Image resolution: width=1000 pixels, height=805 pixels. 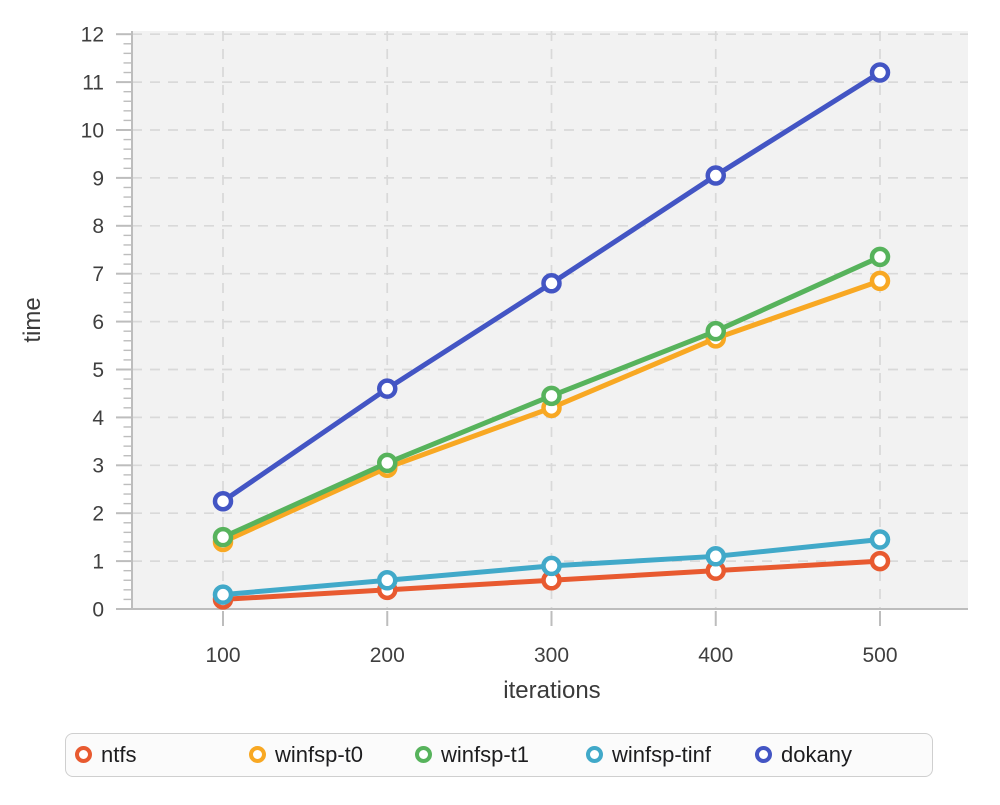 What do you see at coordinates (387, 655) in the screenshot?
I see `x-tick-label-200: 200` at bounding box center [387, 655].